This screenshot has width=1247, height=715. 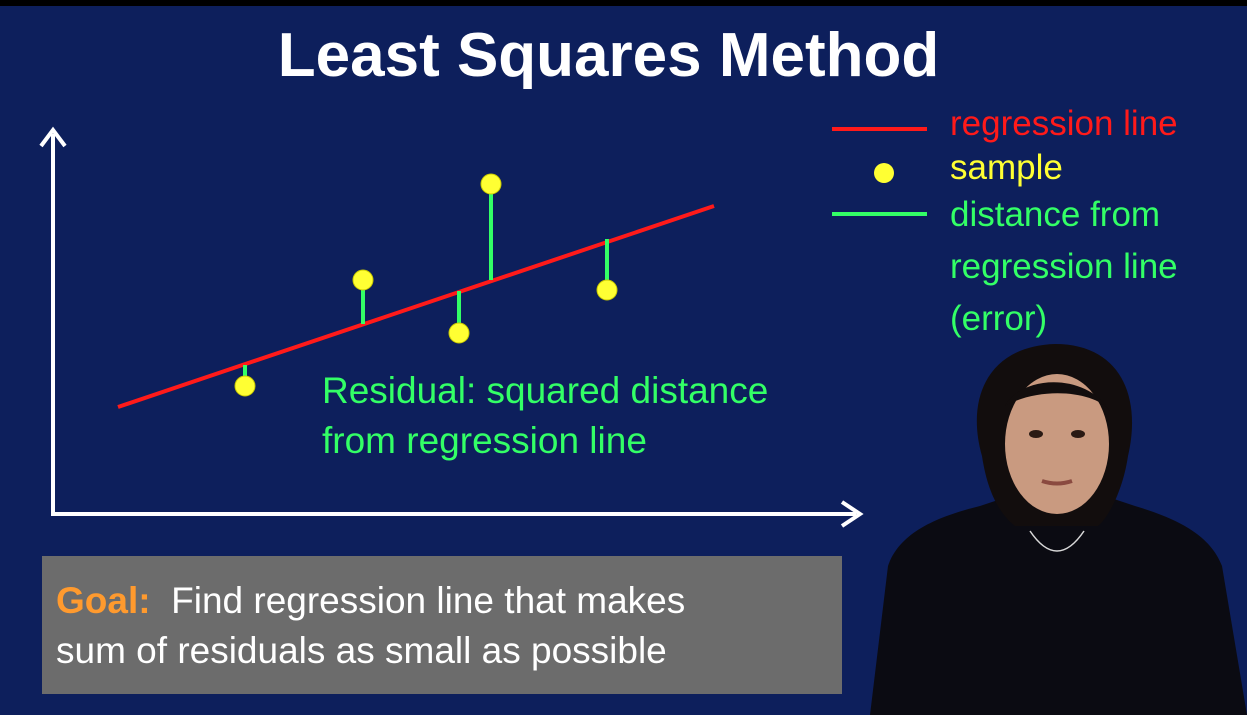 I want to click on y-axis-arrow-icon, so click(x=53, y=137).